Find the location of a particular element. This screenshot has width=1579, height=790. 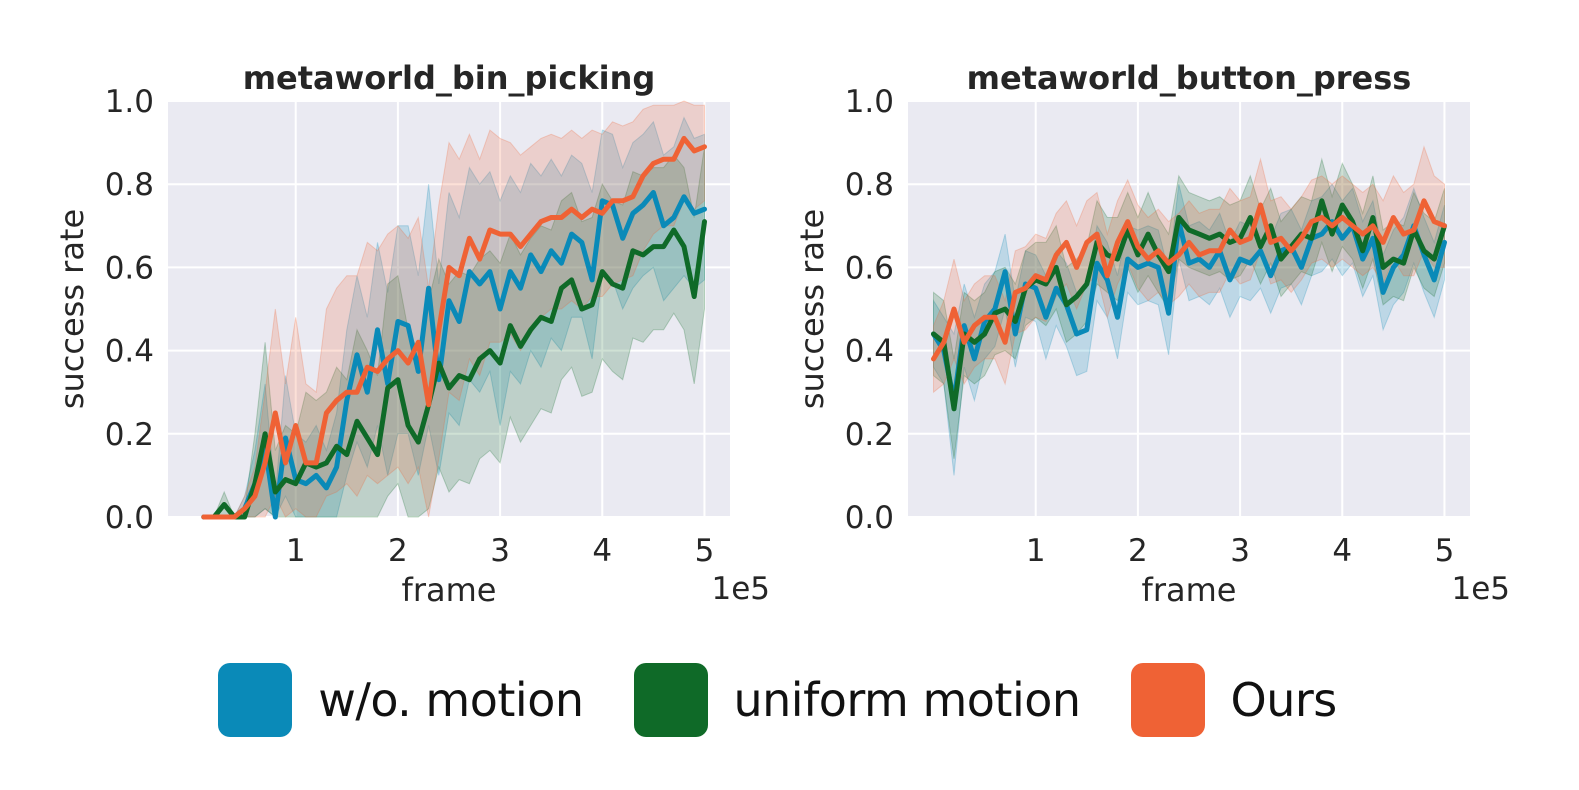

legend-item-wo-motion: w/o. motion is located at coordinates (412, 700).